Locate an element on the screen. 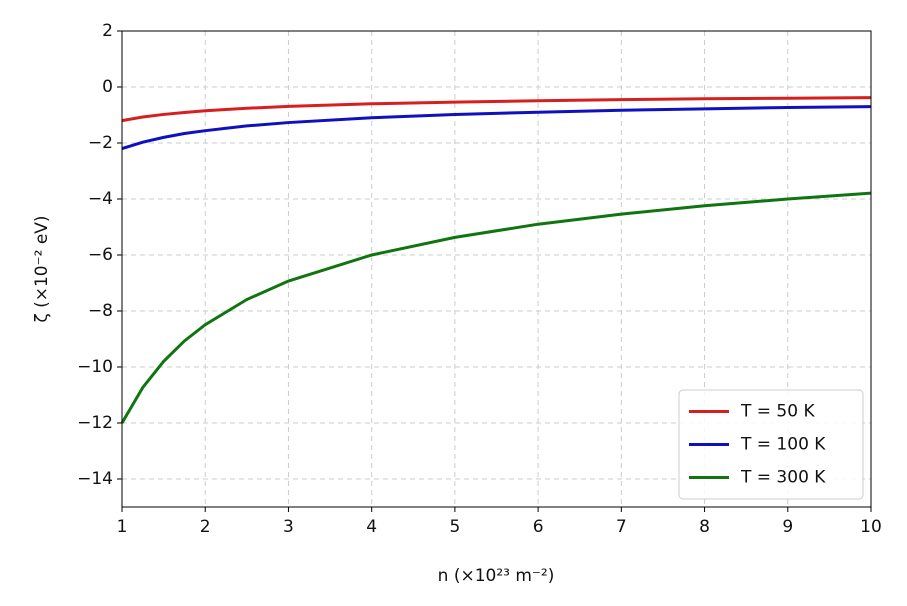 This screenshot has width=907, height=606. y-tick-label: −2 is located at coordinates (100, 143).